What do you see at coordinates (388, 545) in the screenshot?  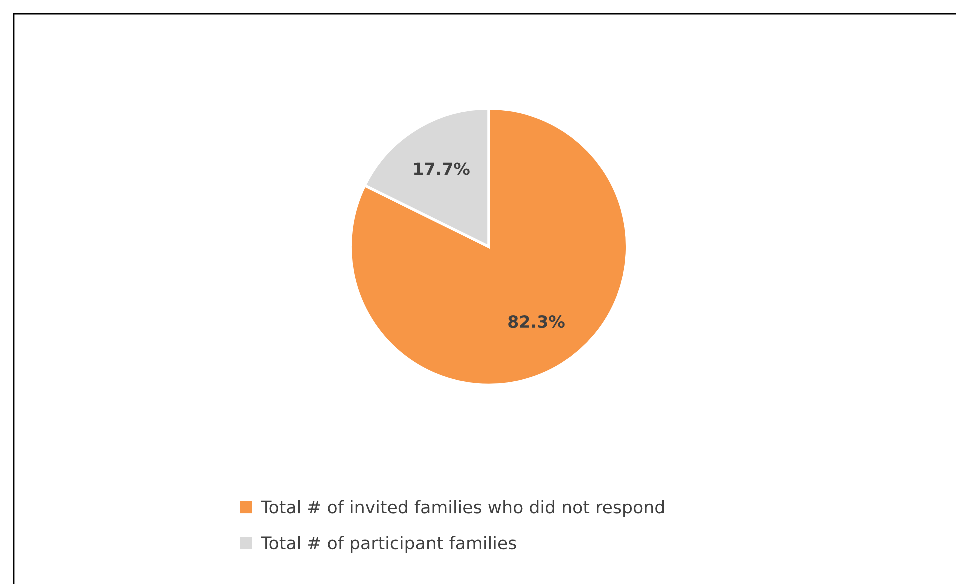 I see `legend-label: Total # of participant families` at bounding box center [388, 545].